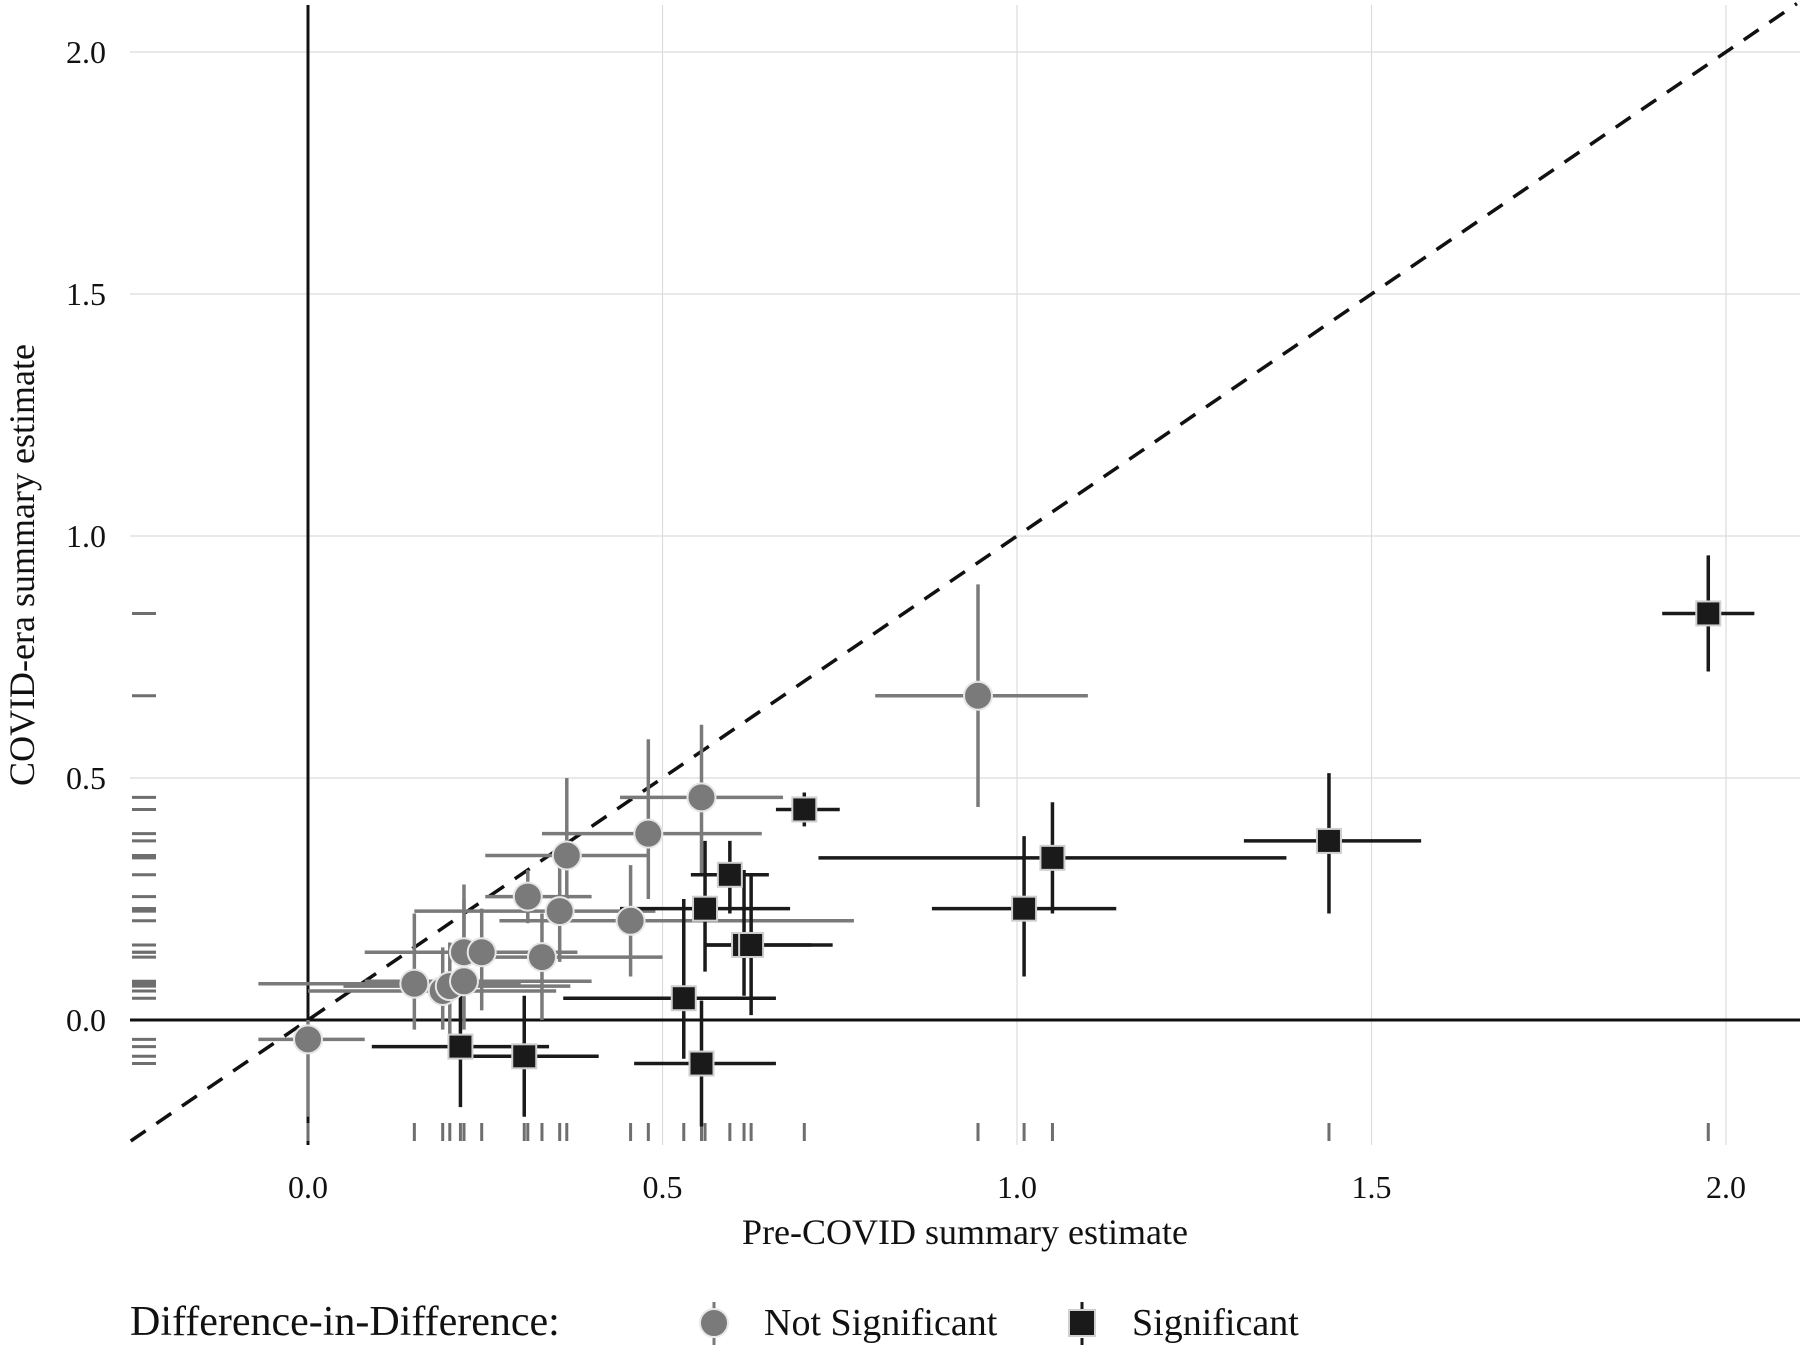  Describe the element at coordinates (881, 1323) in the screenshot. I see `legend-label-not-significant: Not Significant` at that location.